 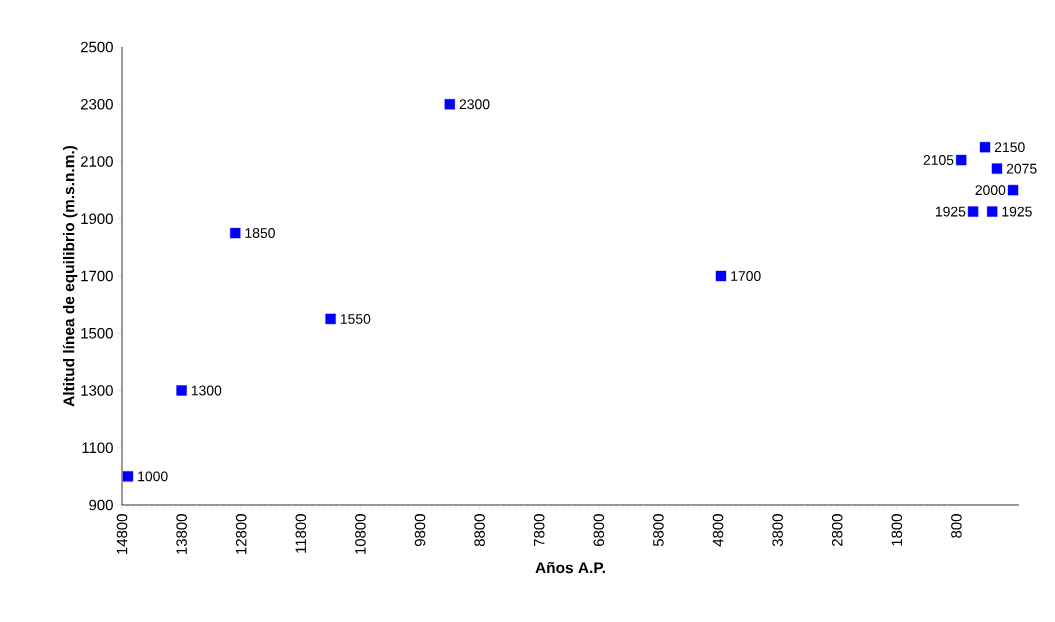 I want to click on x-tick-label: 10800, so click(x=360, y=534).